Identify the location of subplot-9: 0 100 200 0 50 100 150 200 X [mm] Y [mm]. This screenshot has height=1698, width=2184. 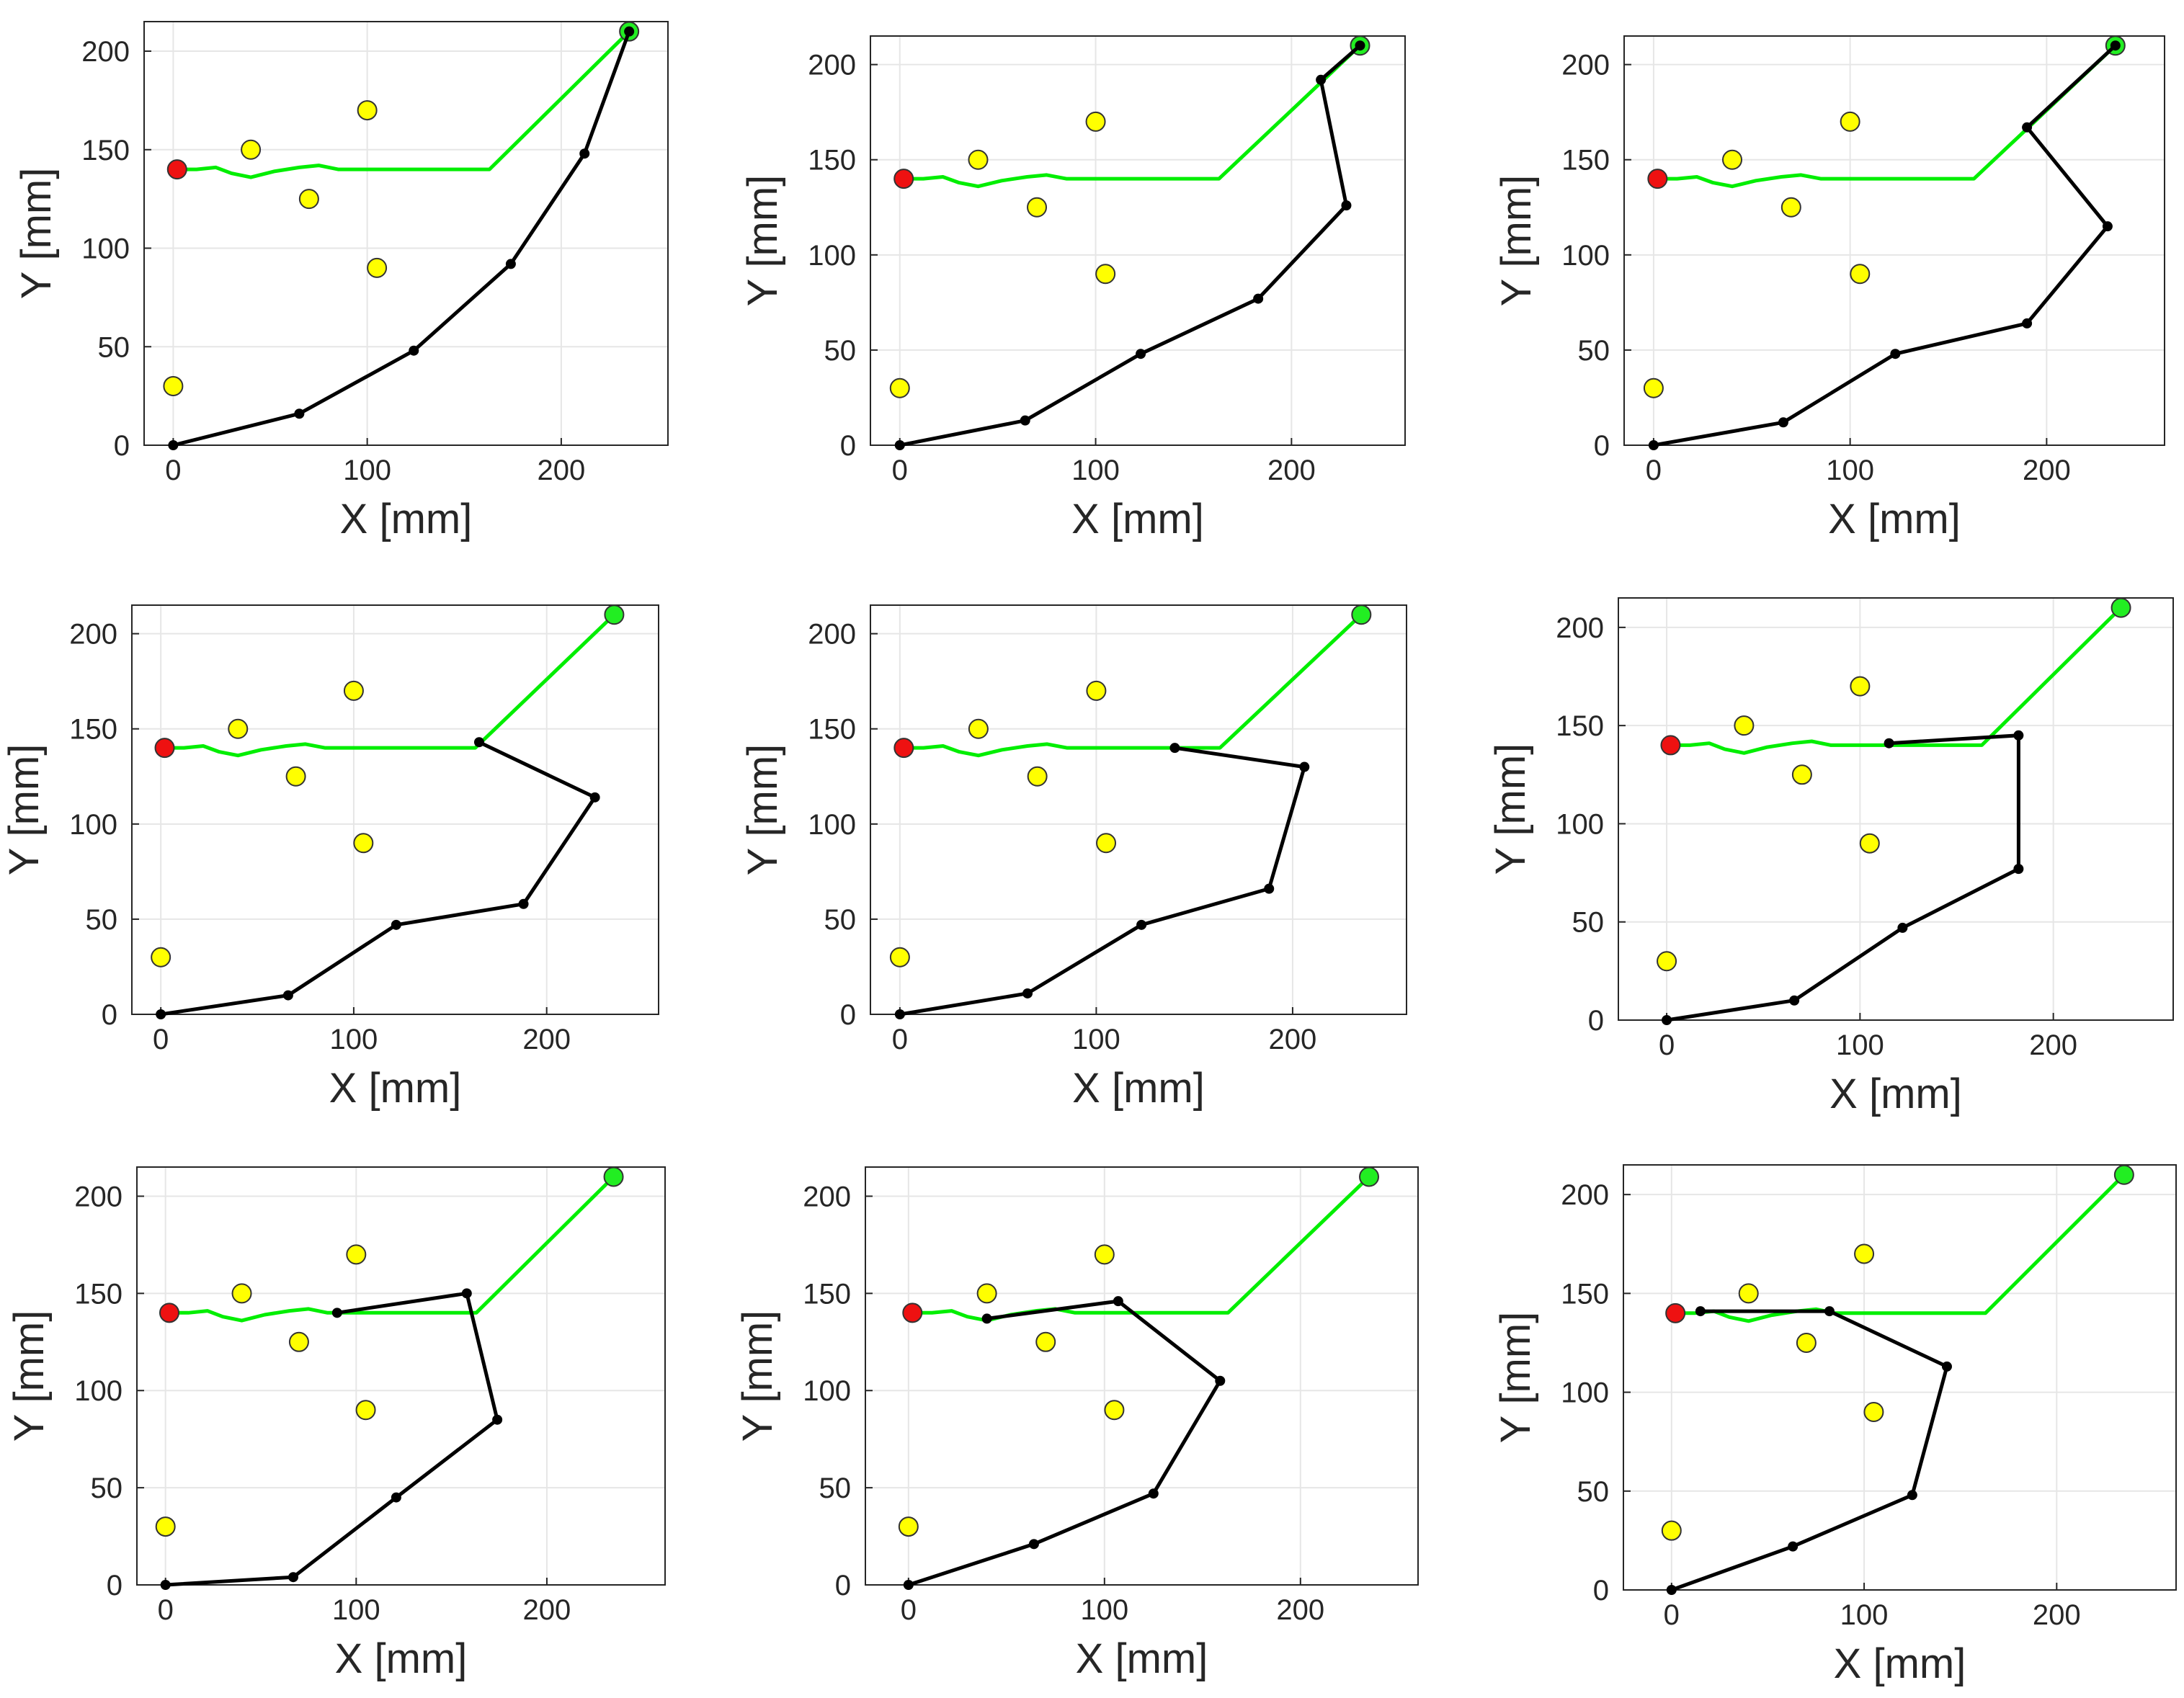
(1834, 1426).